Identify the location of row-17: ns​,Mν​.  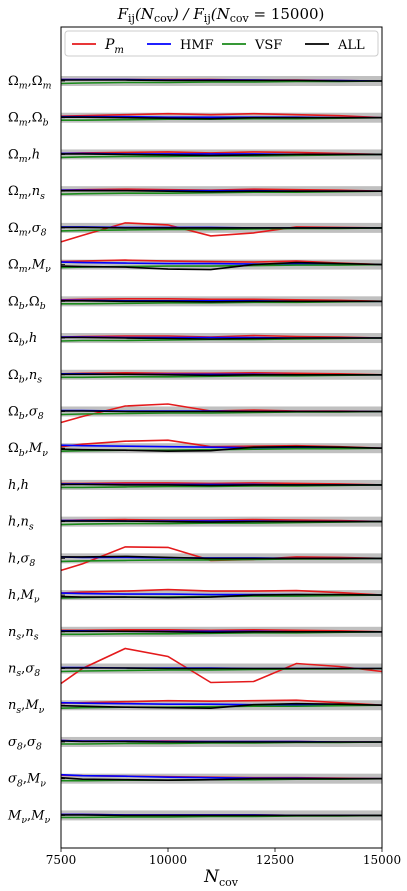
(195, 707).